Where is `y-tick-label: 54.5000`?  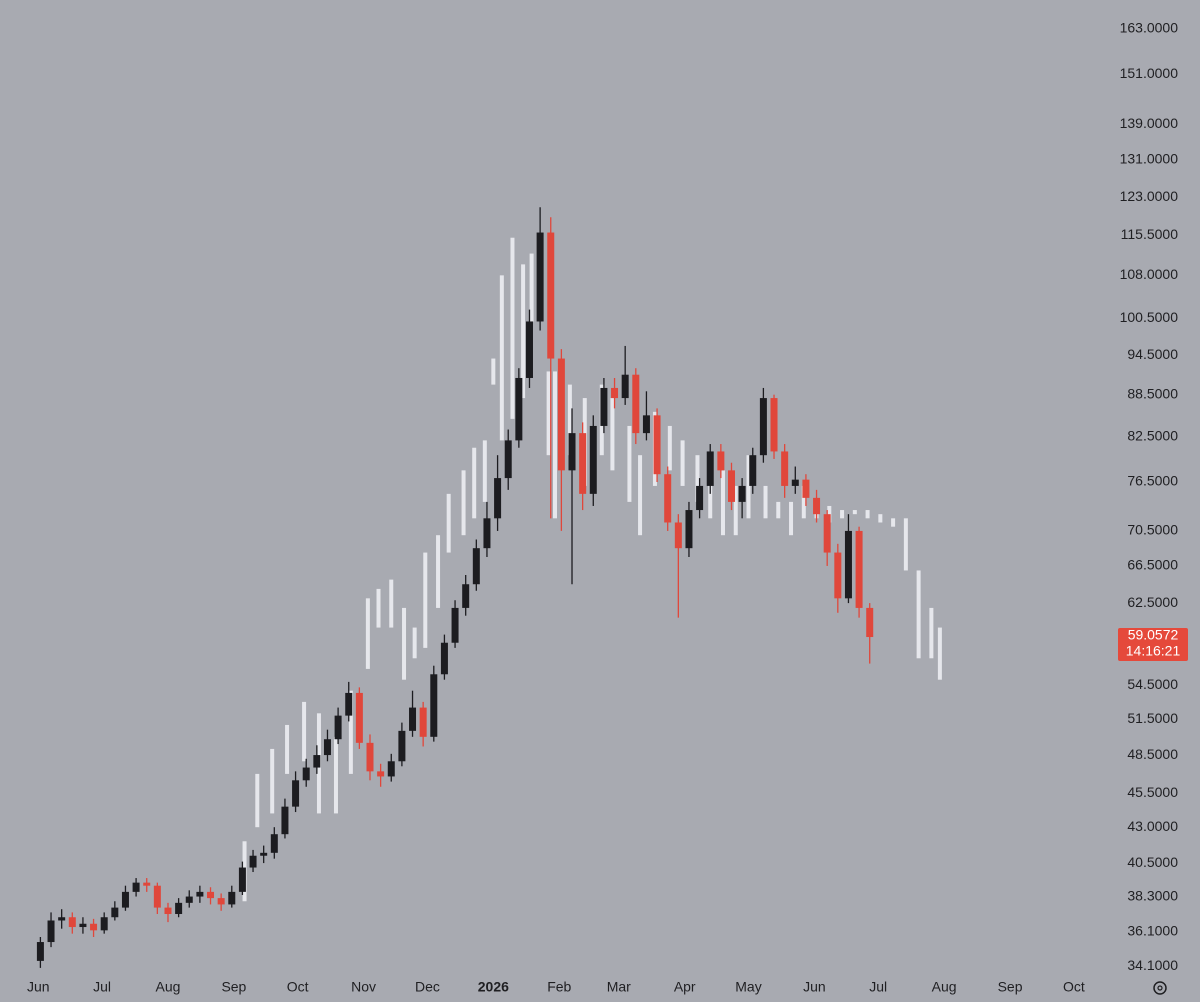 y-tick-label: 54.5000 is located at coordinates (1152, 684).